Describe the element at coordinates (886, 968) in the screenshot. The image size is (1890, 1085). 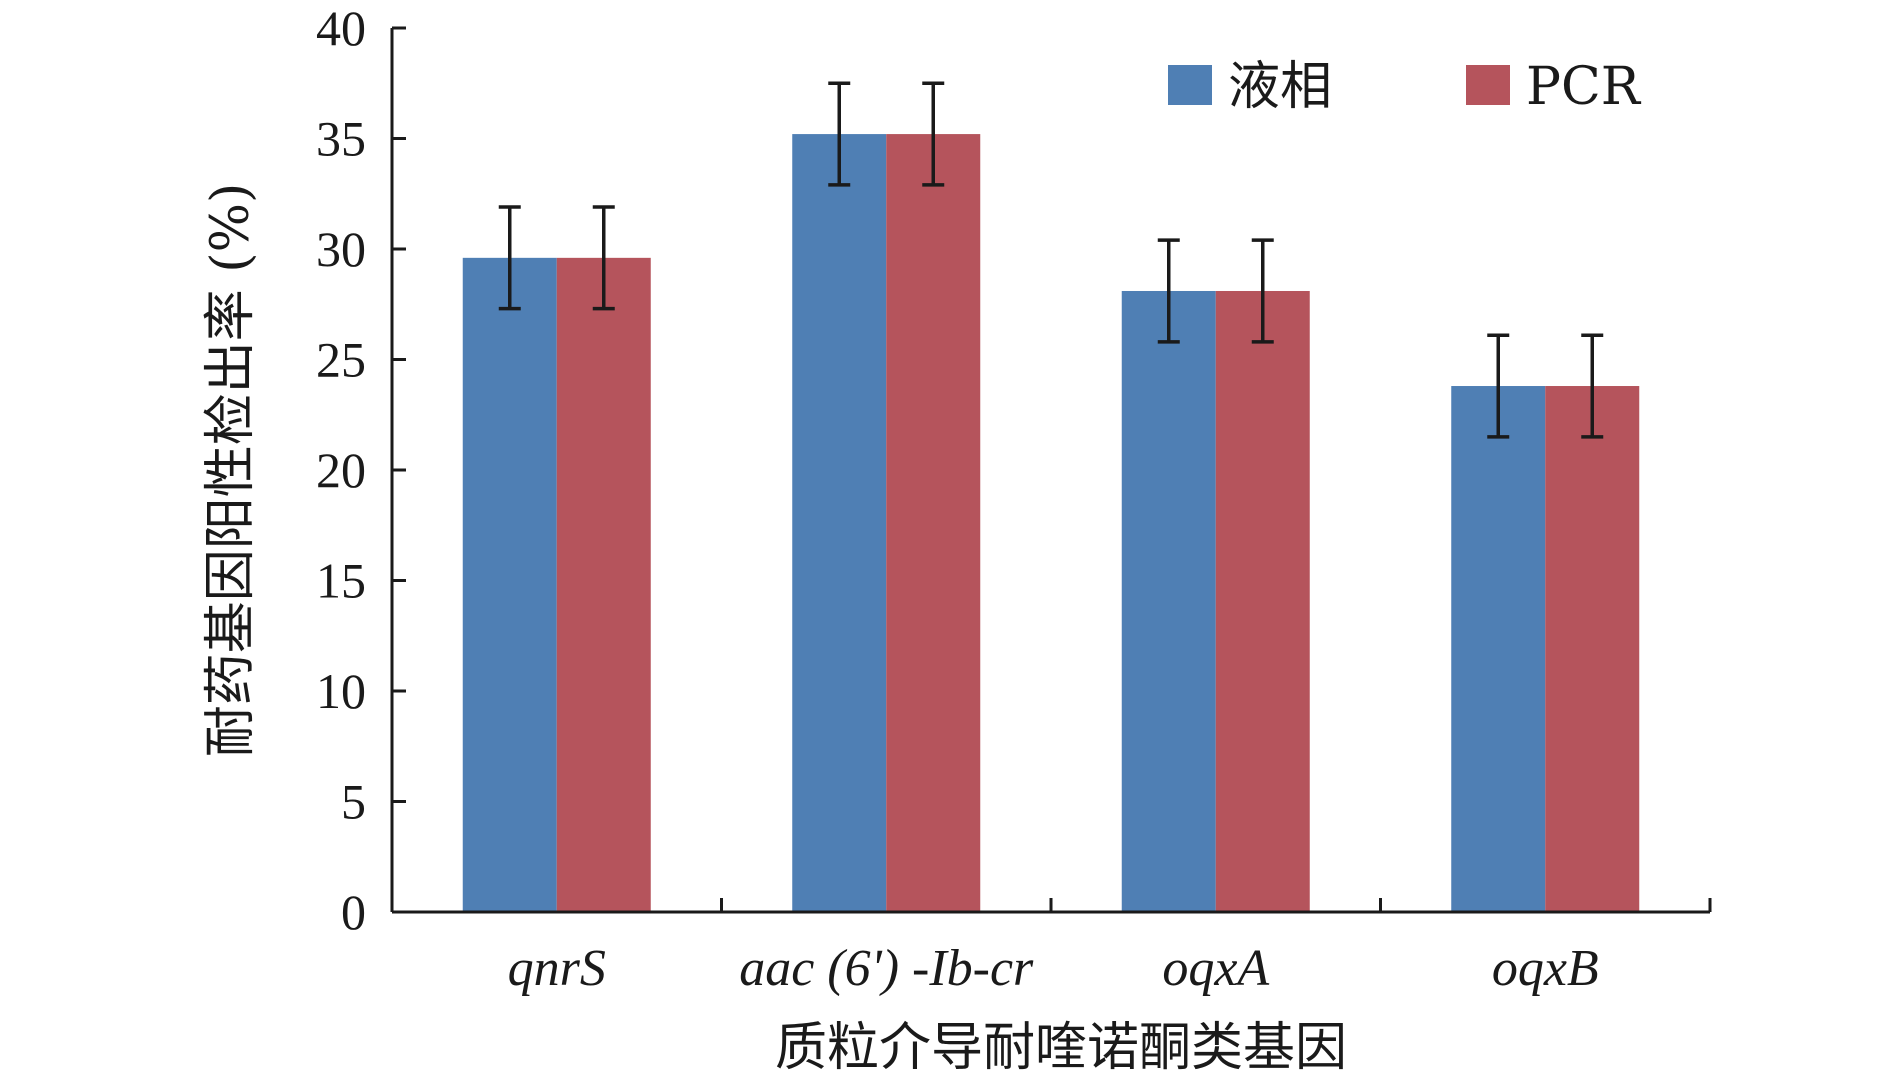
I see `category-label-aac-6-ib-cr: aac (6') -Ib-cr` at that location.